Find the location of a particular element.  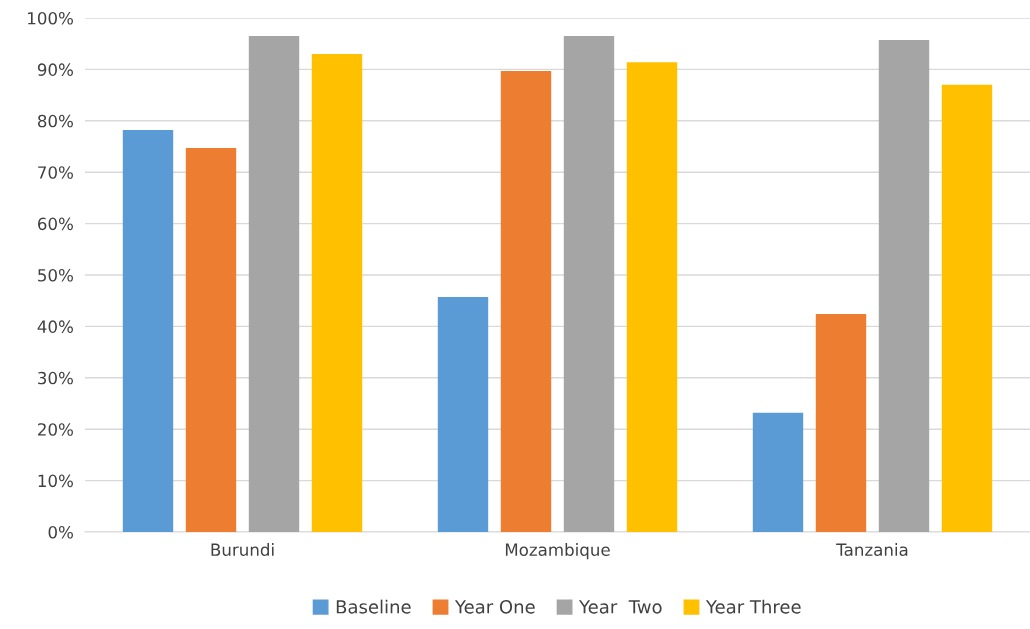

y-tick-label: 50% is located at coordinates (55, 275).